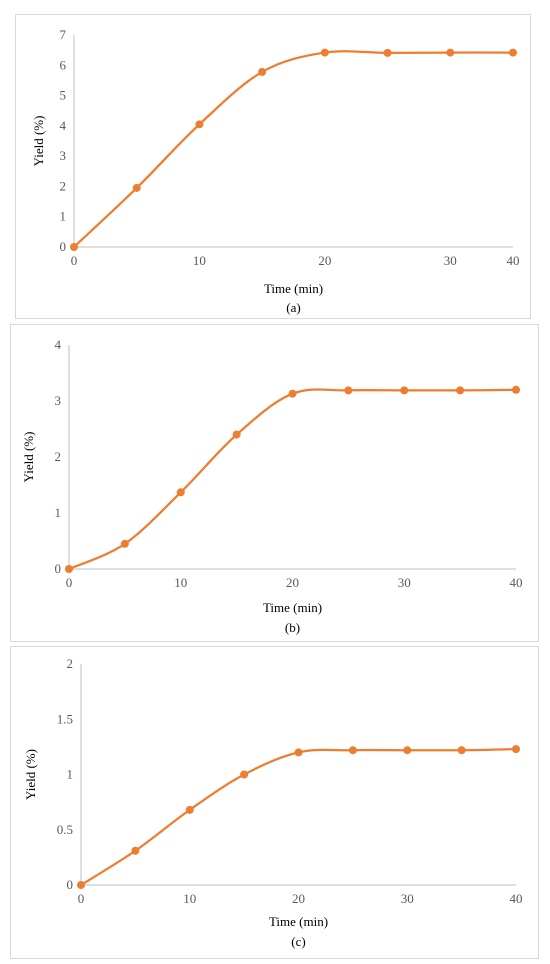  What do you see at coordinates (70, 884) in the screenshot?
I see `y-tick-label-c: 0` at bounding box center [70, 884].